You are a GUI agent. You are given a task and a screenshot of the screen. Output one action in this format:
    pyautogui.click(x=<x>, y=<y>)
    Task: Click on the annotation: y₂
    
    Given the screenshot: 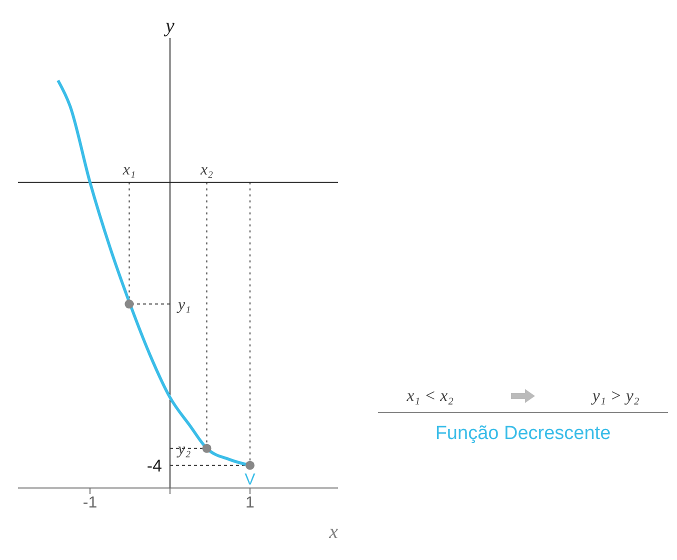 What is the action you would take?
    pyautogui.click(x=184, y=449)
    